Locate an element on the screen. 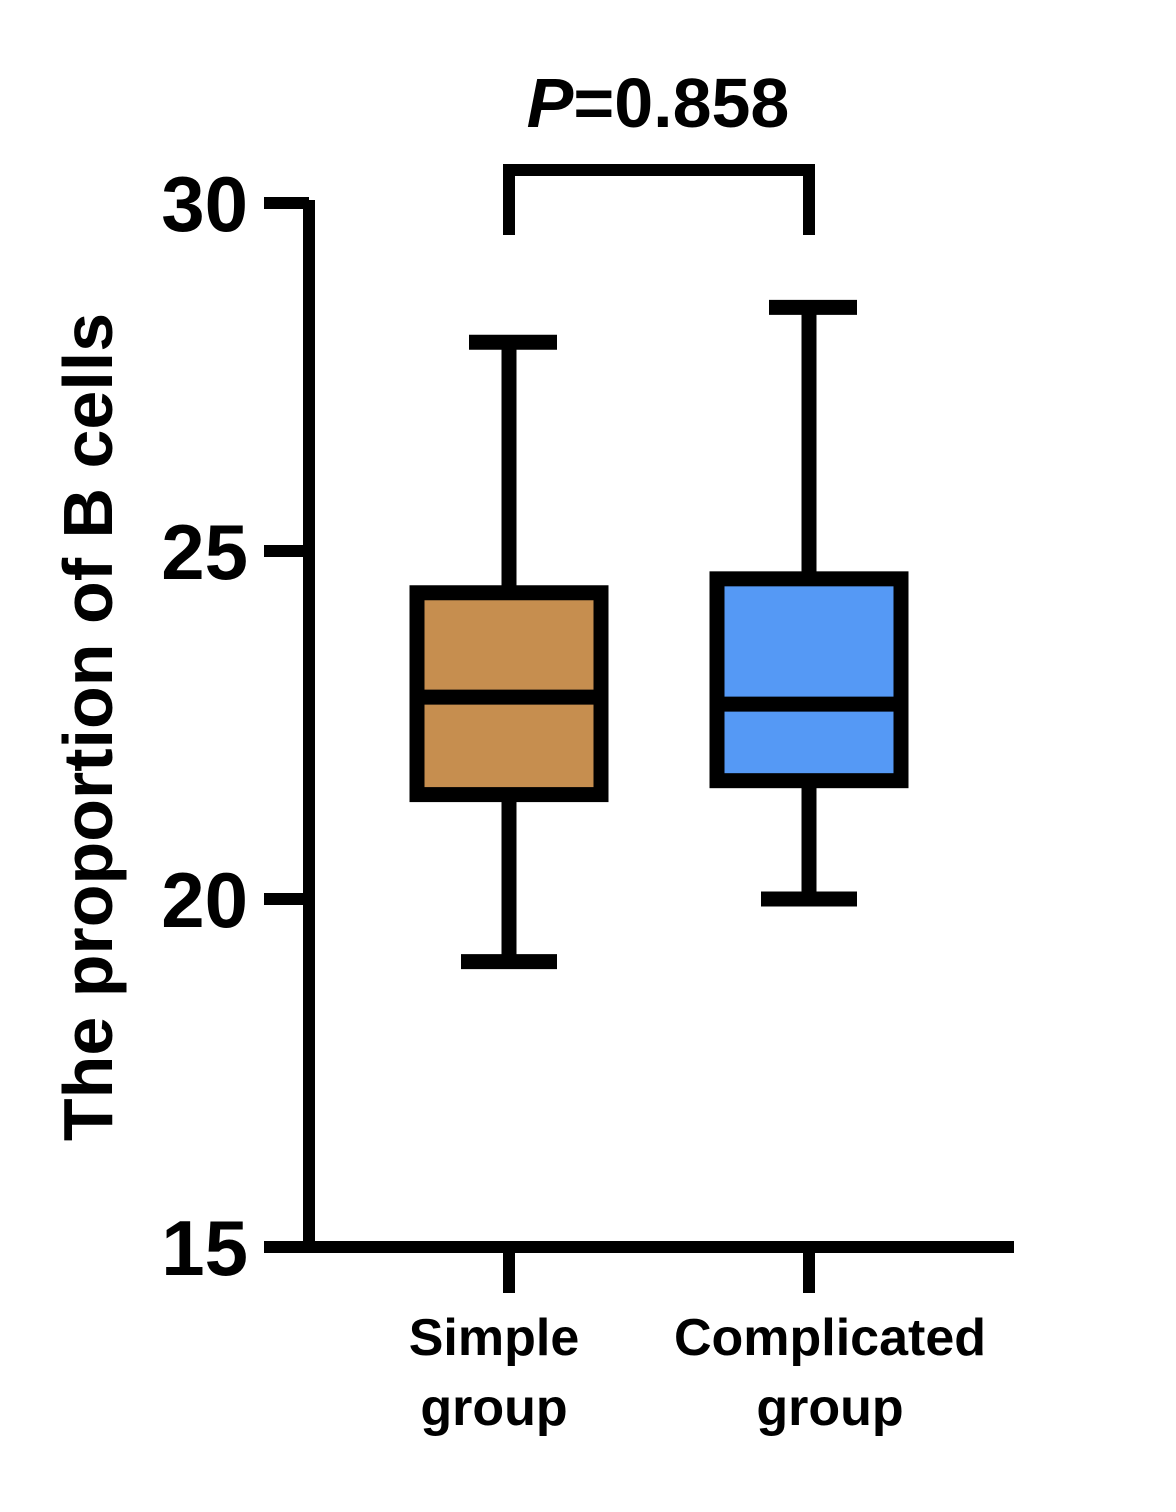 Image resolution: width=1176 pixels, height=1512 pixels. y-tick-label: 15 is located at coordinates (204, 1248).